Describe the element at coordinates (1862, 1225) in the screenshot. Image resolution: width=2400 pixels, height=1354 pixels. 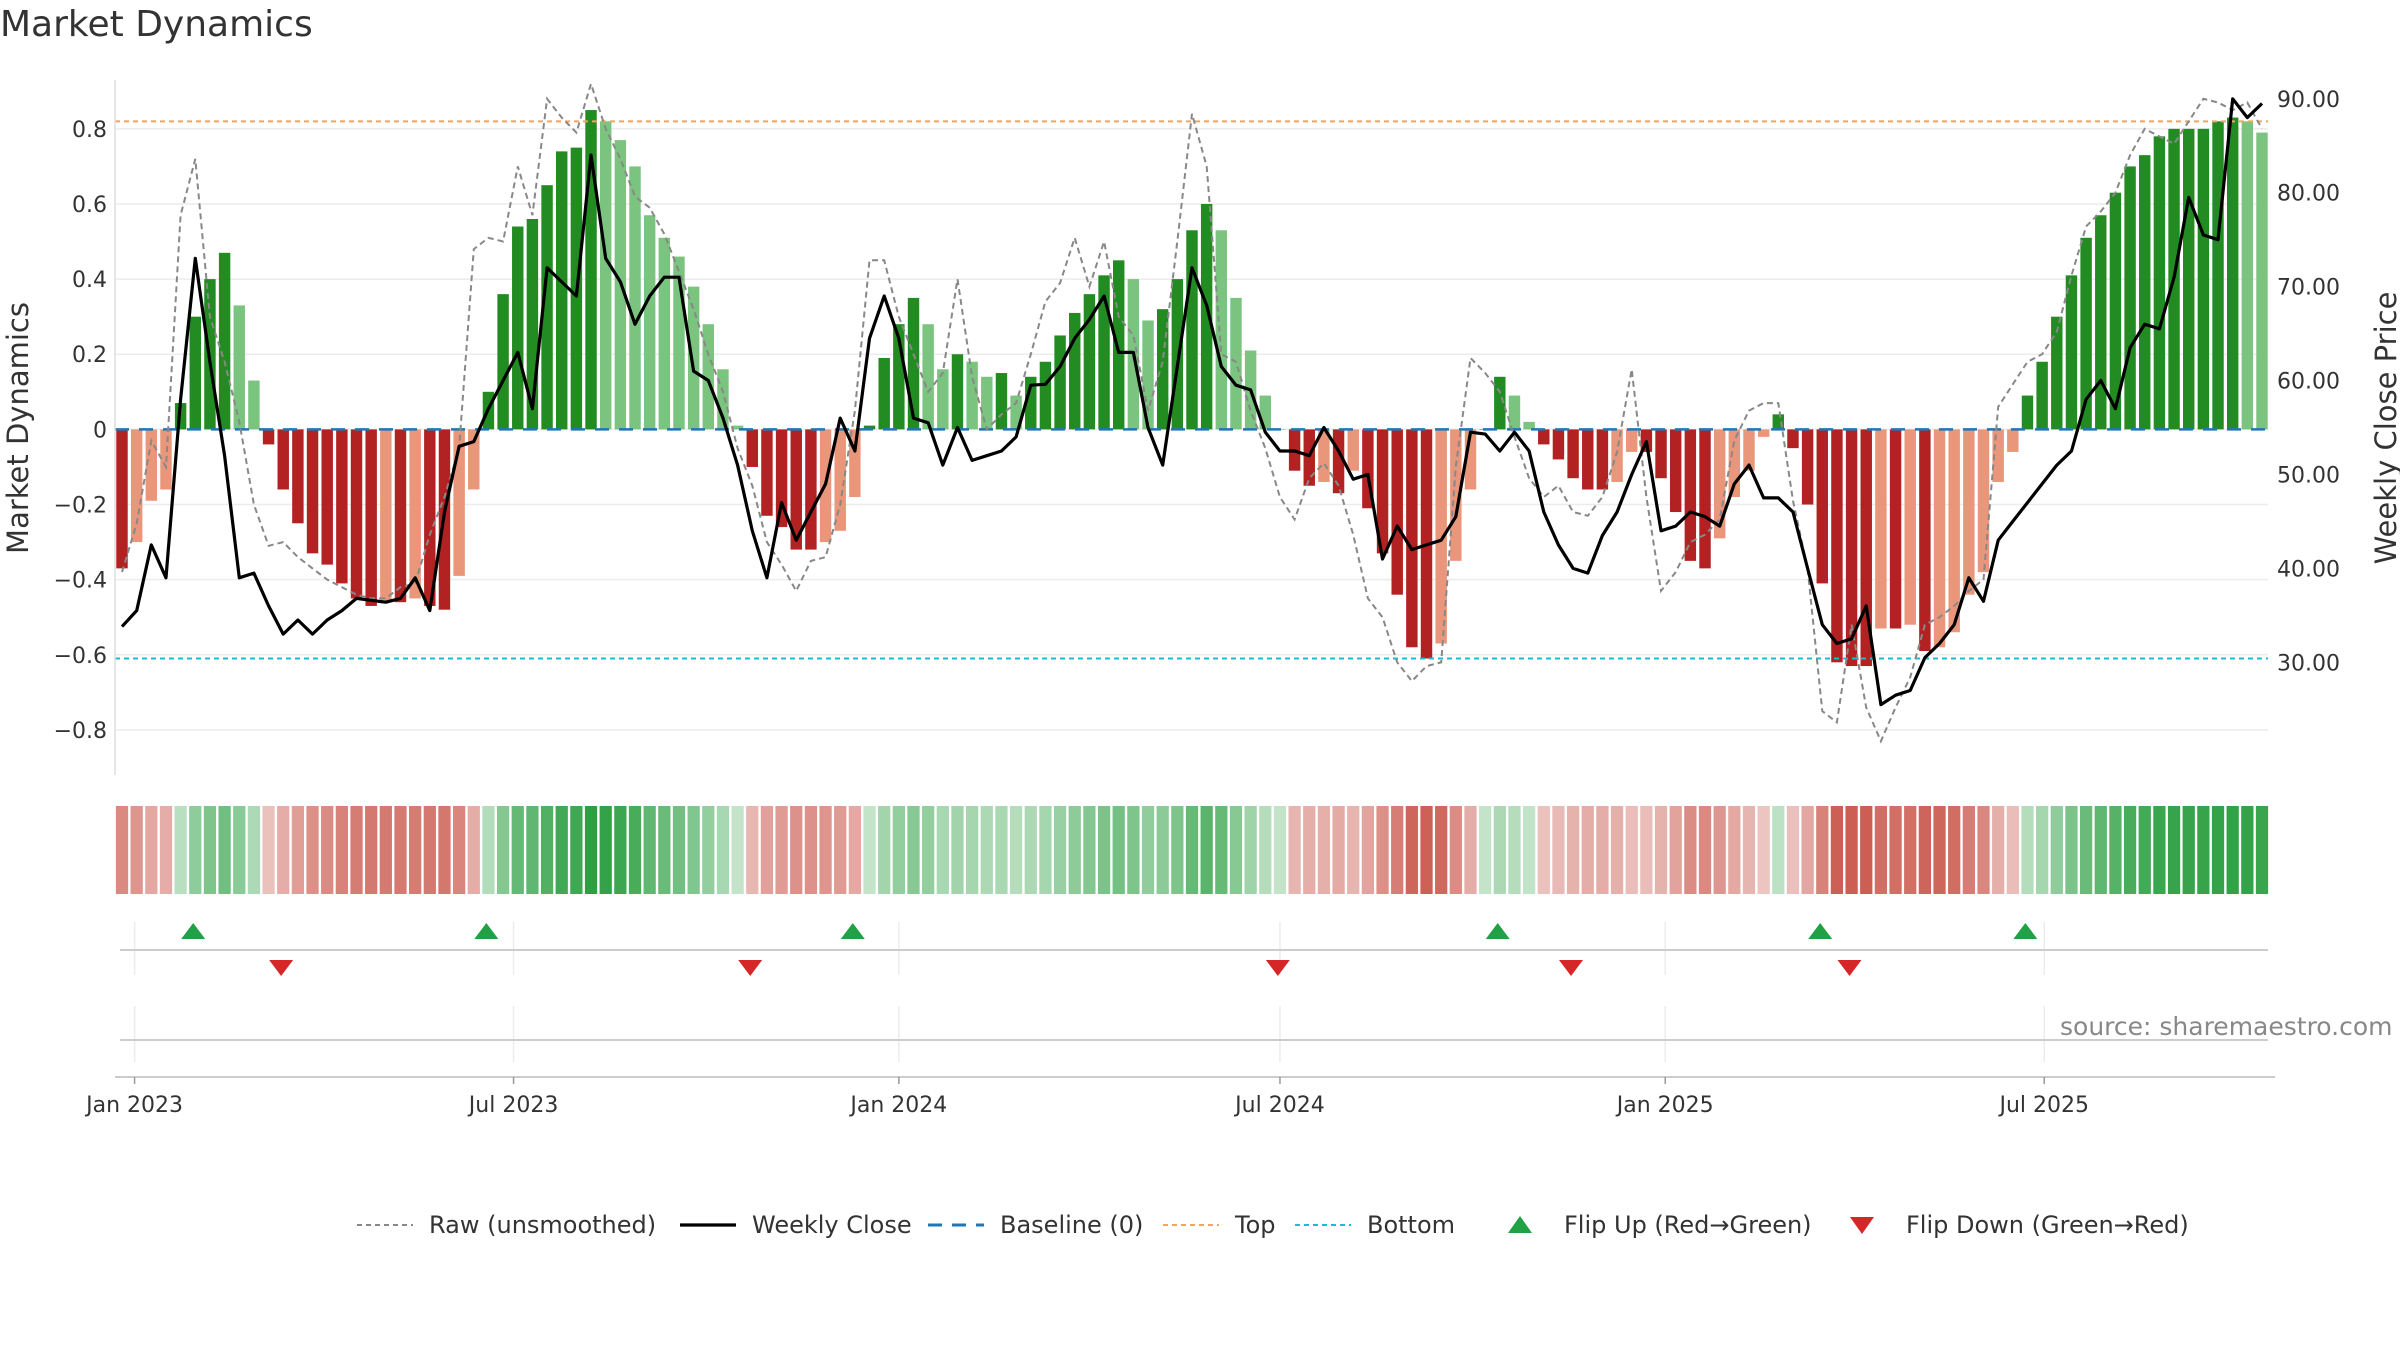
I see `legend-swatch` at that location.